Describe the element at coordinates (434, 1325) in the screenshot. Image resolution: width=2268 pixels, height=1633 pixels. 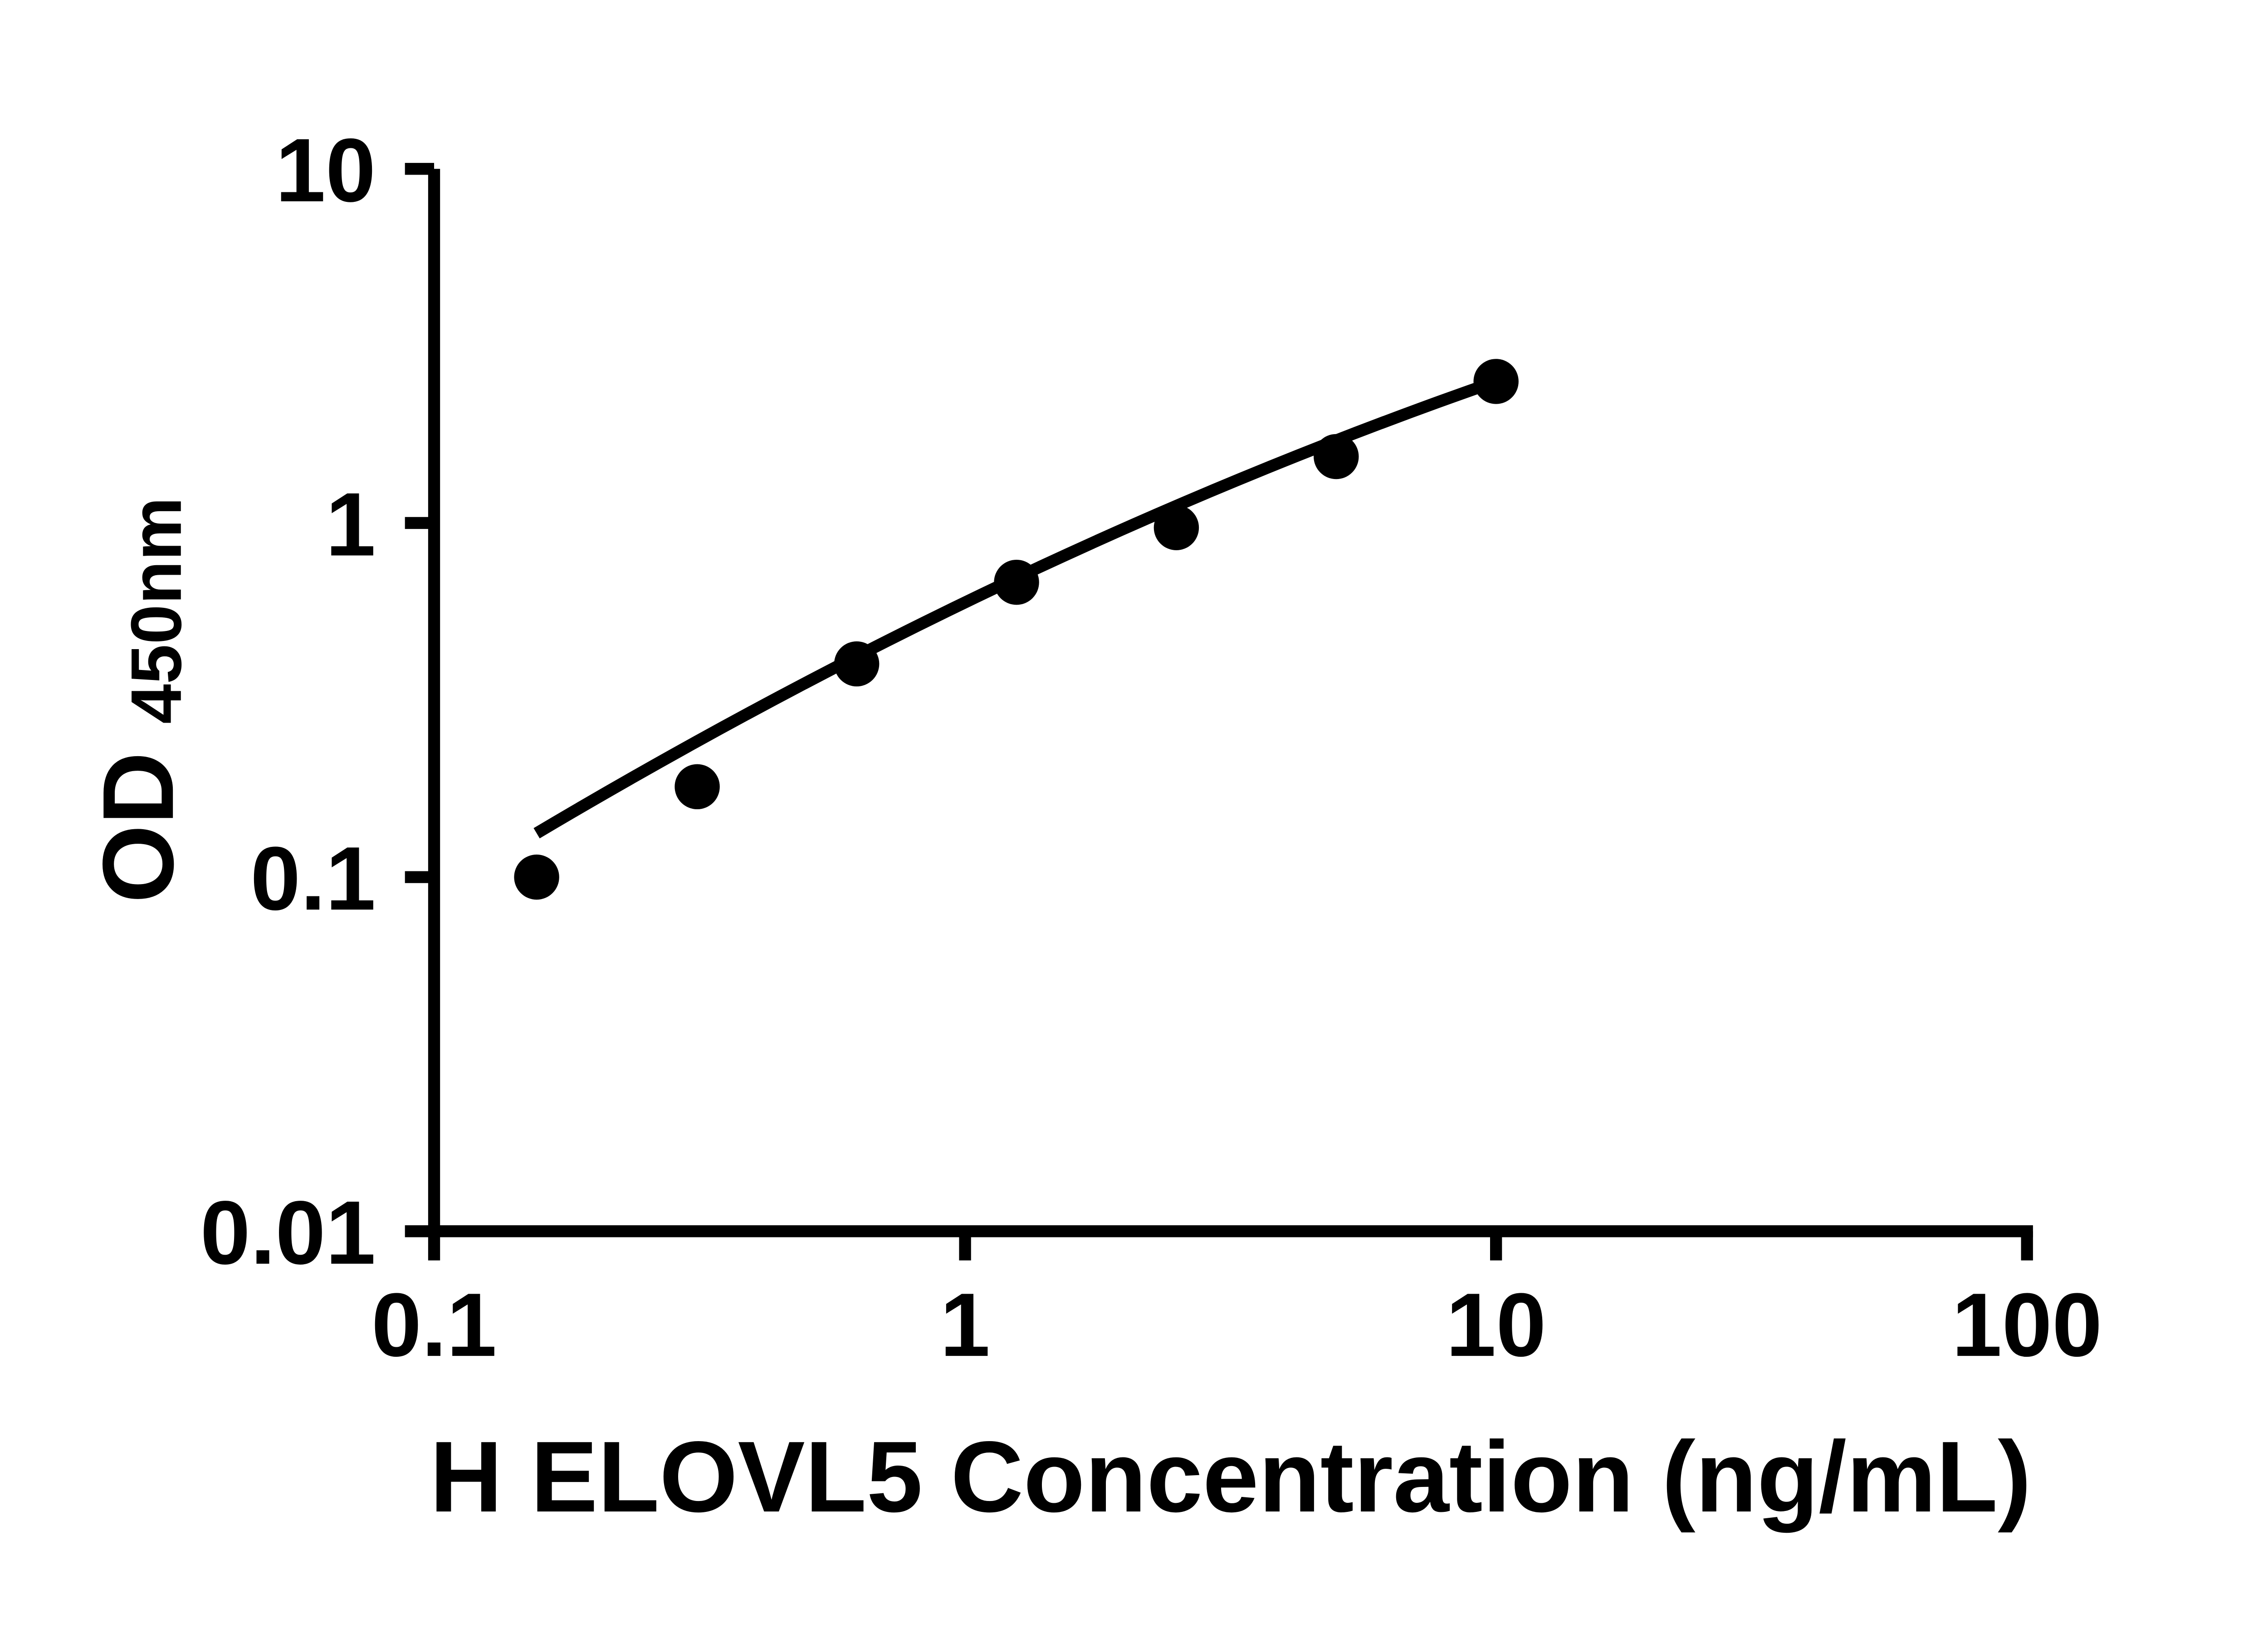
I see `x-axis-tick-label: 0.1` at that location.